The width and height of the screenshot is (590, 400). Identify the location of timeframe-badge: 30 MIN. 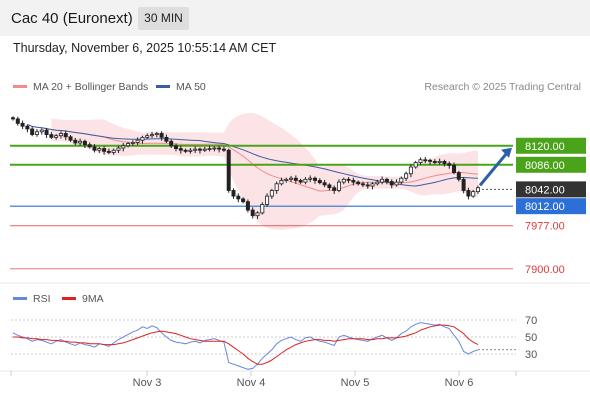
(163, 18).